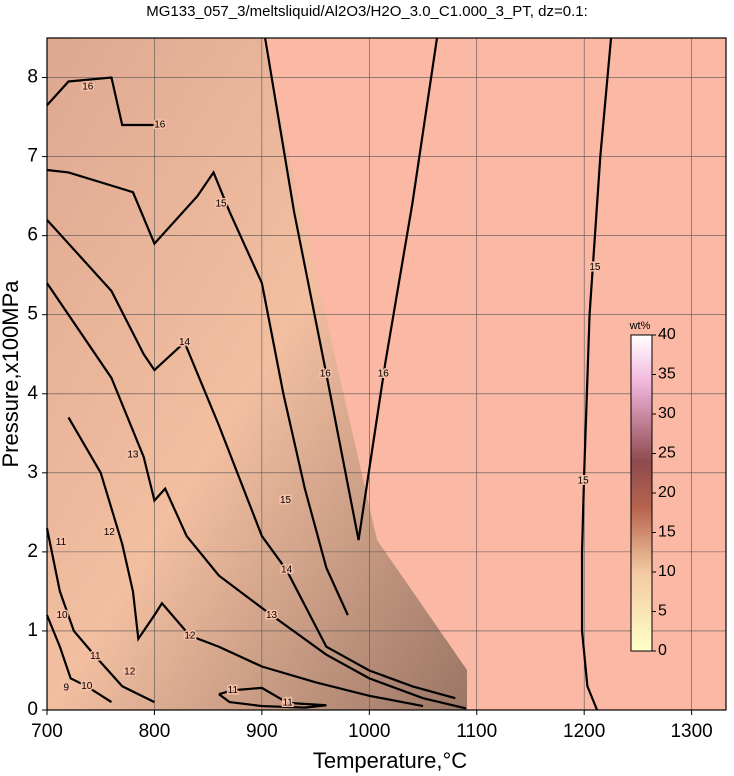 Image resolution: width=734 pixels, height=776 pixels. Describe the element at coordinates (667, 532) in the screenshot. I see `colorbar-tick-label: 15` at that location.